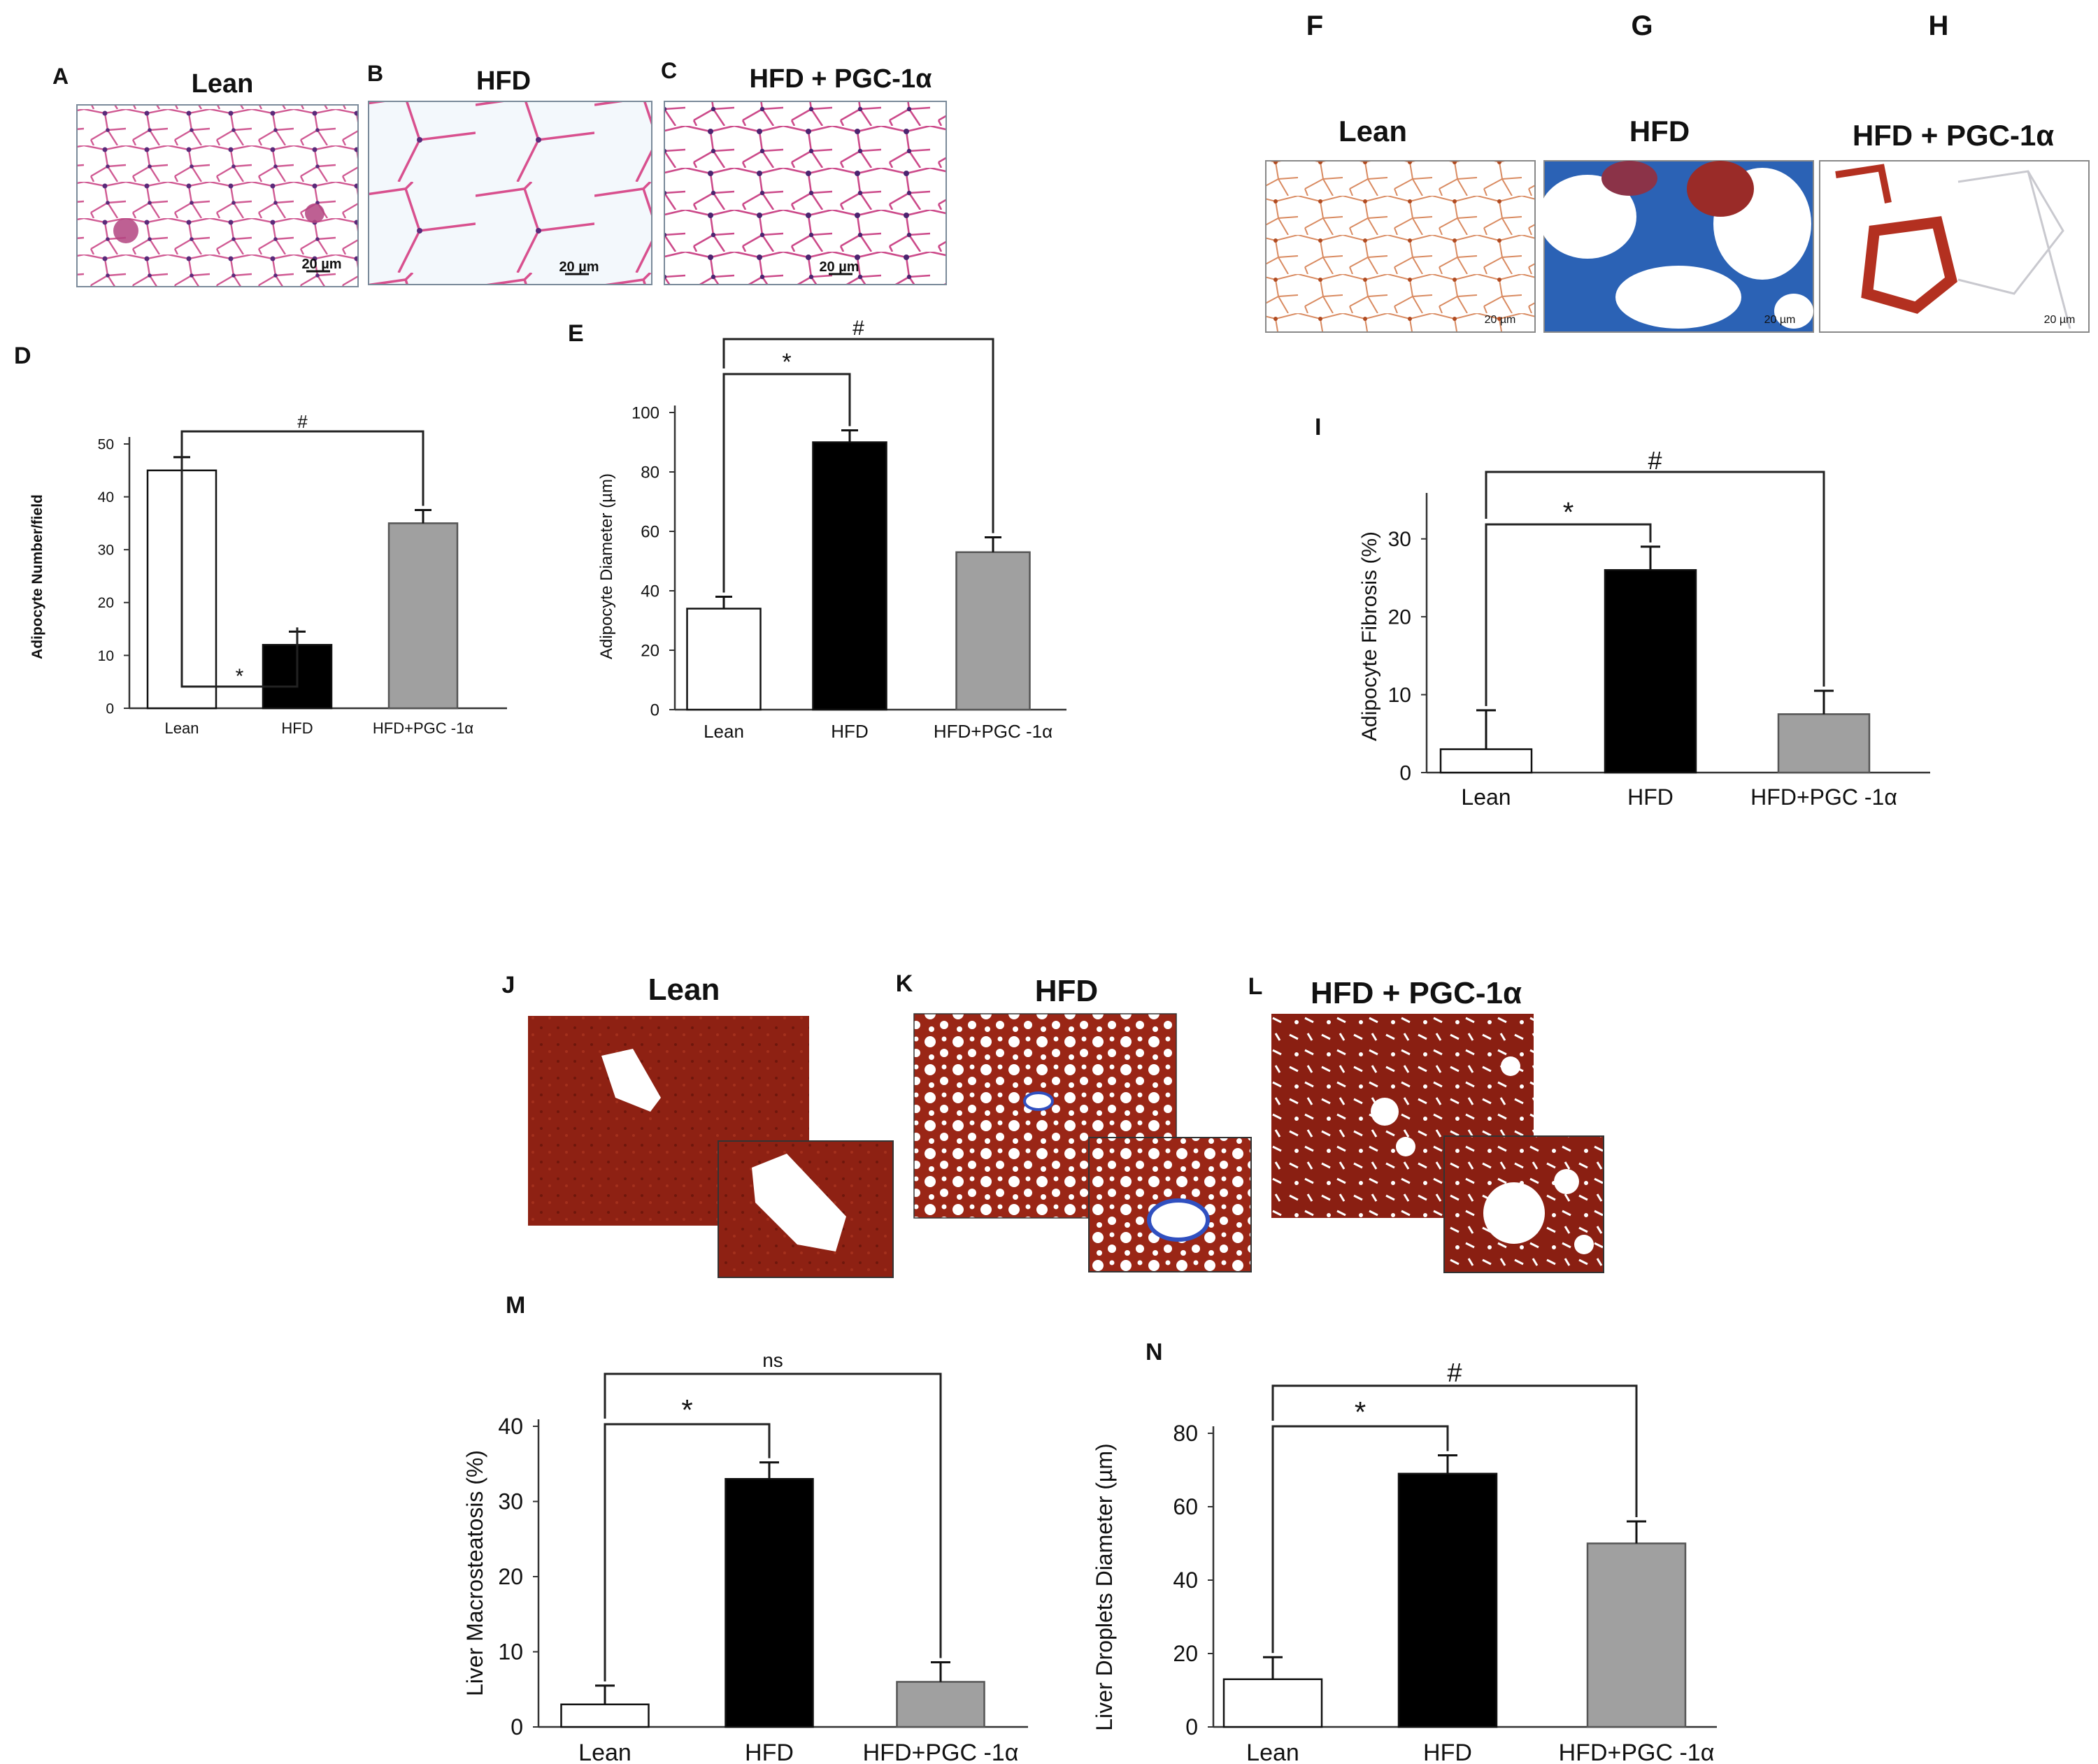 This screenshot has width=2098, height=1764. Describe the element at coordinates (1074, 1121) in the screenshot. I see `panel-k: K HFD` at that location.